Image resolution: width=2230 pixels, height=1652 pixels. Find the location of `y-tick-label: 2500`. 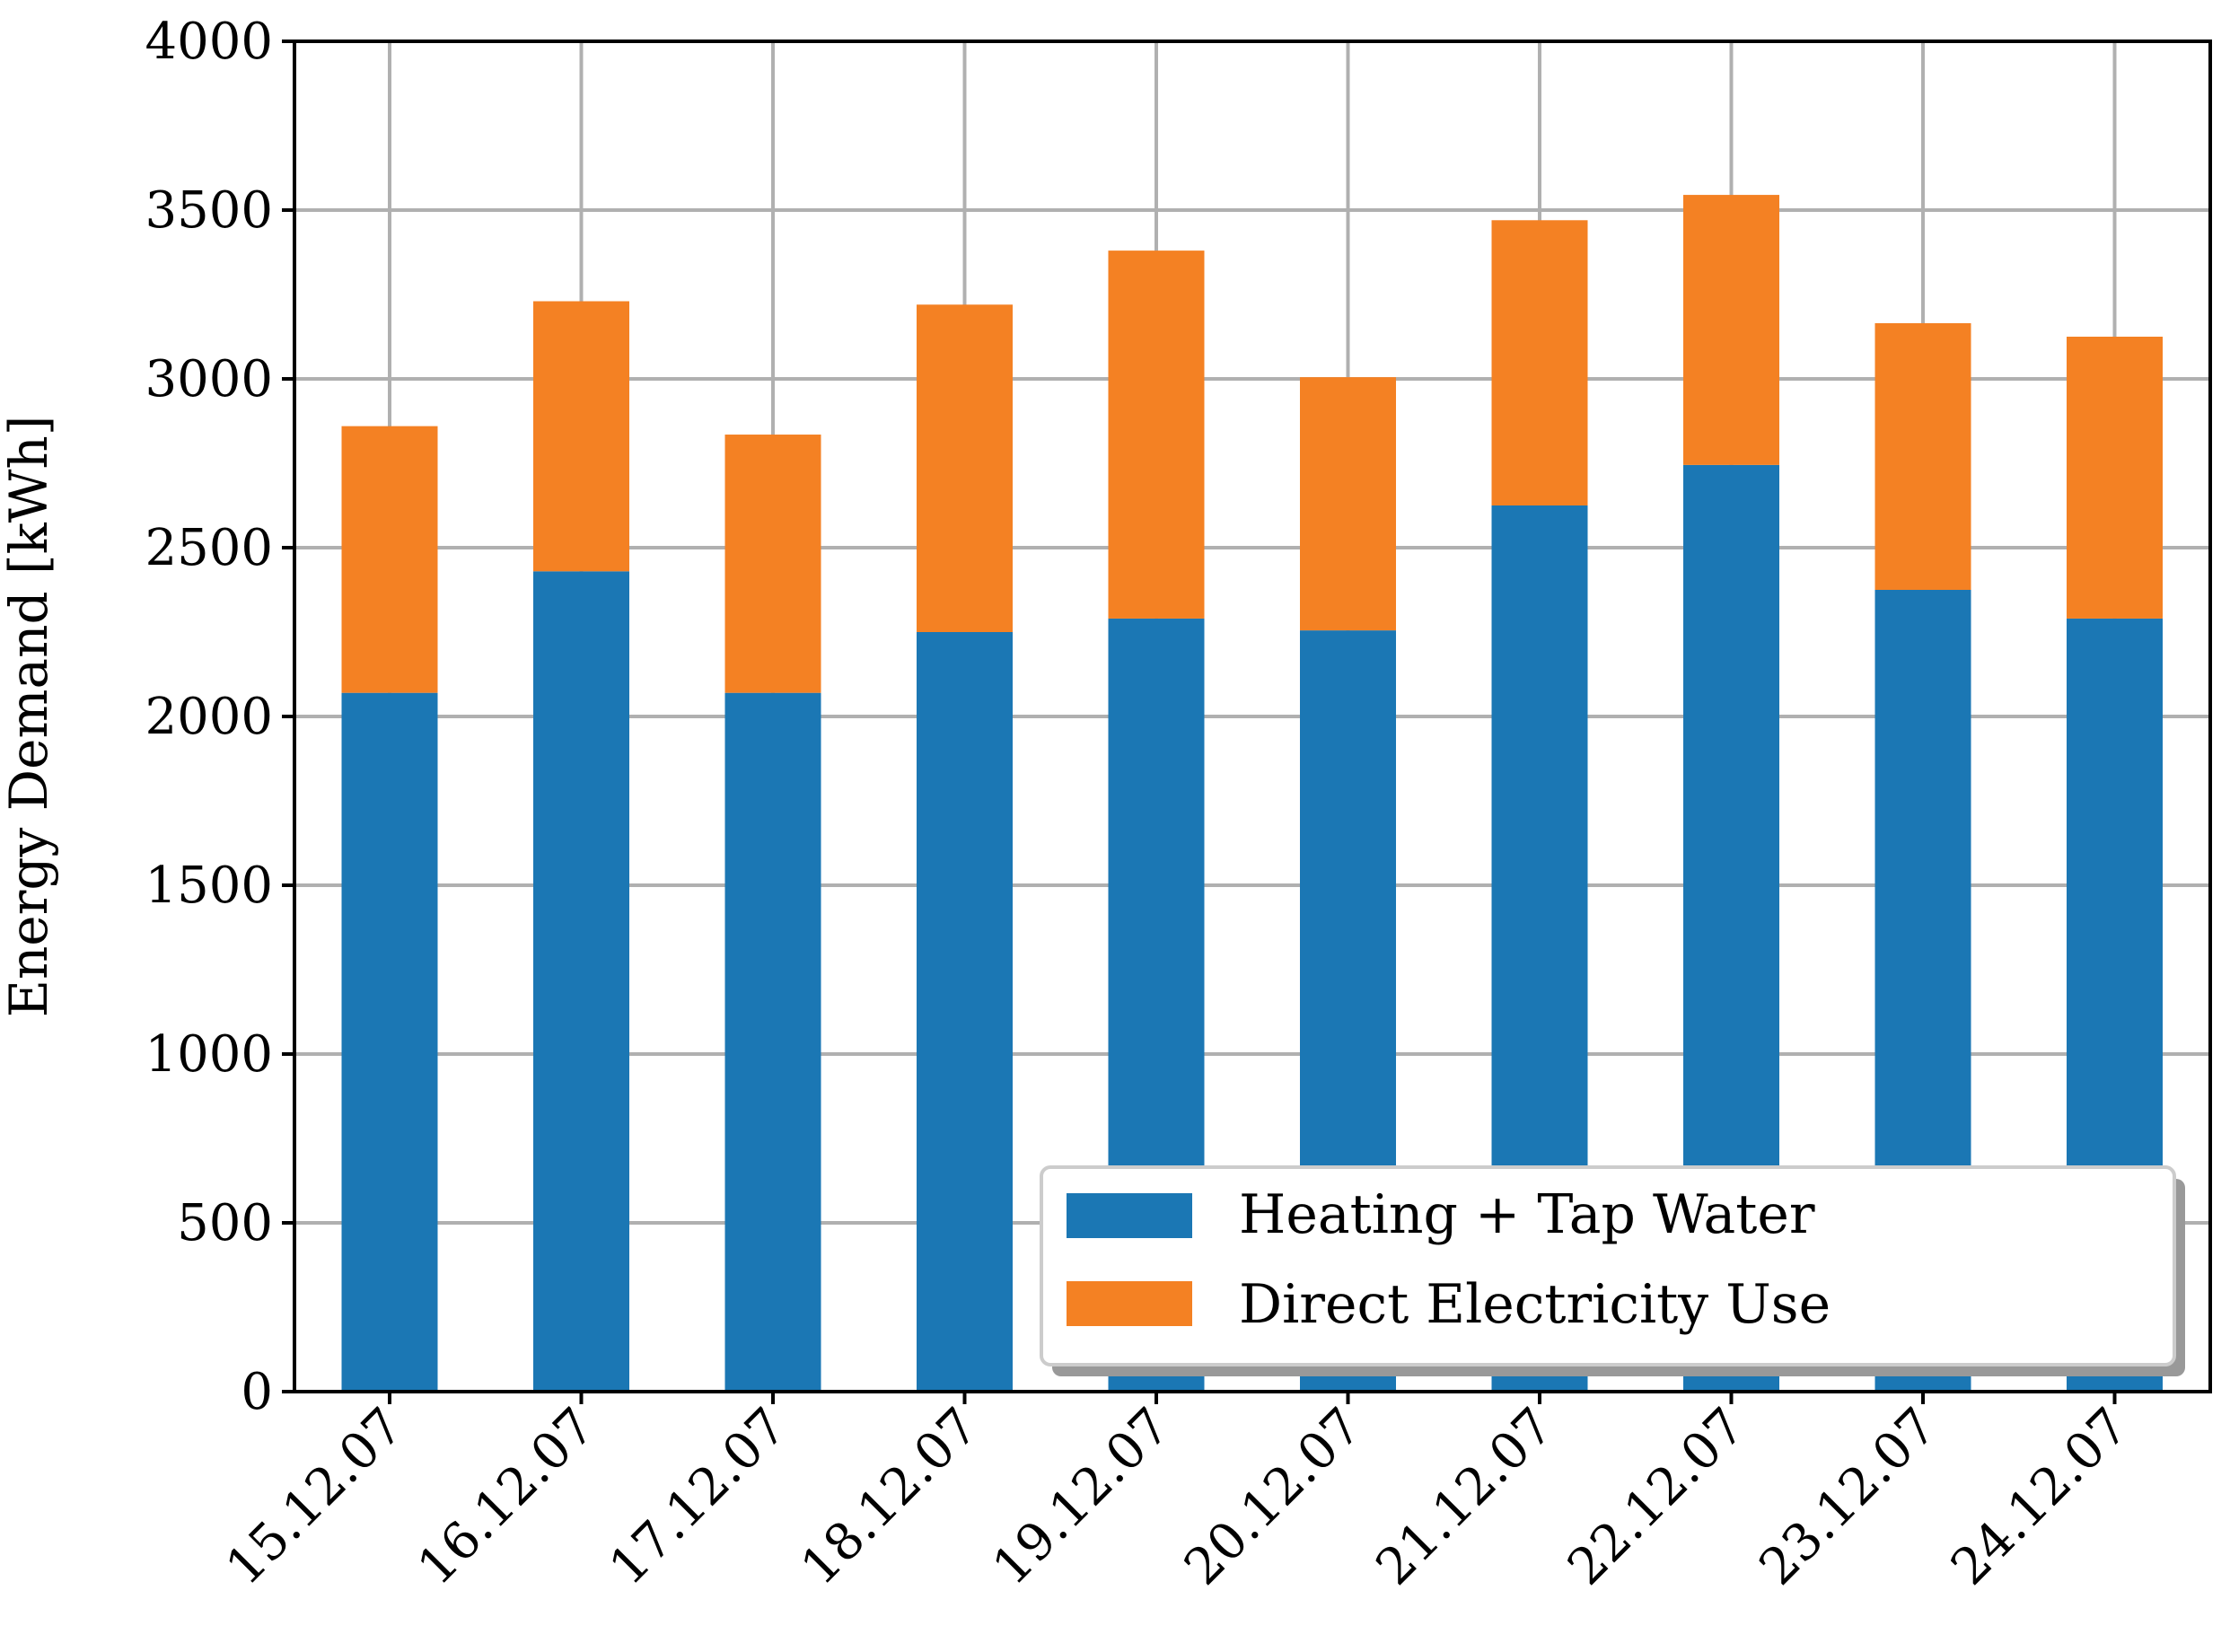

y-tick-label: 2500 is located at coordinates (209, 548).